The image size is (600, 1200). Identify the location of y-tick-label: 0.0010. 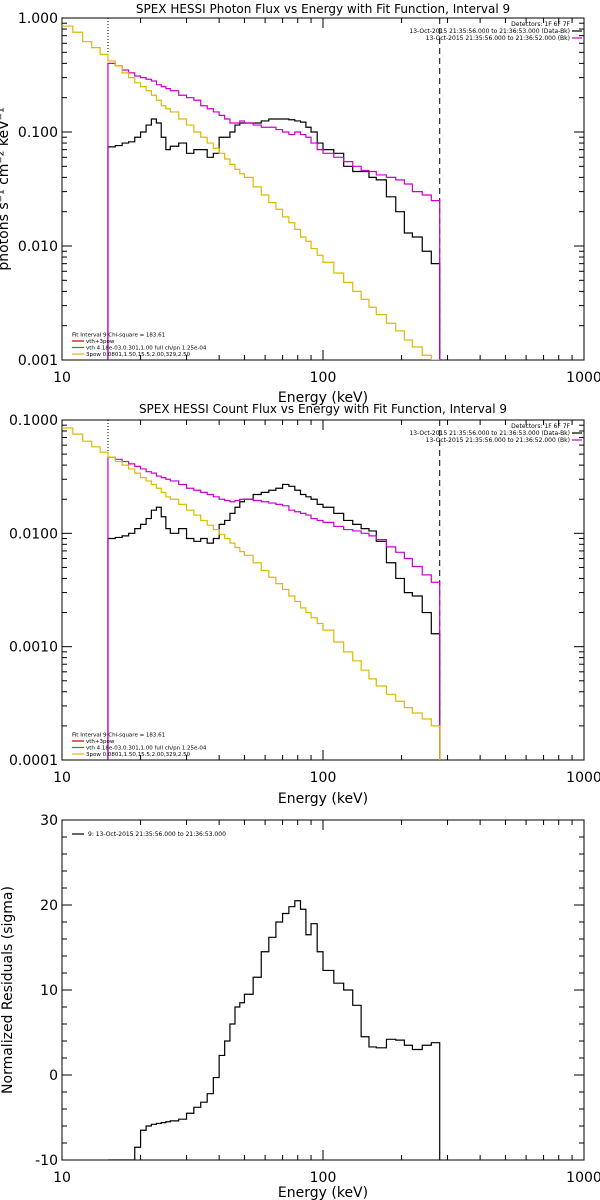
(33, 648).